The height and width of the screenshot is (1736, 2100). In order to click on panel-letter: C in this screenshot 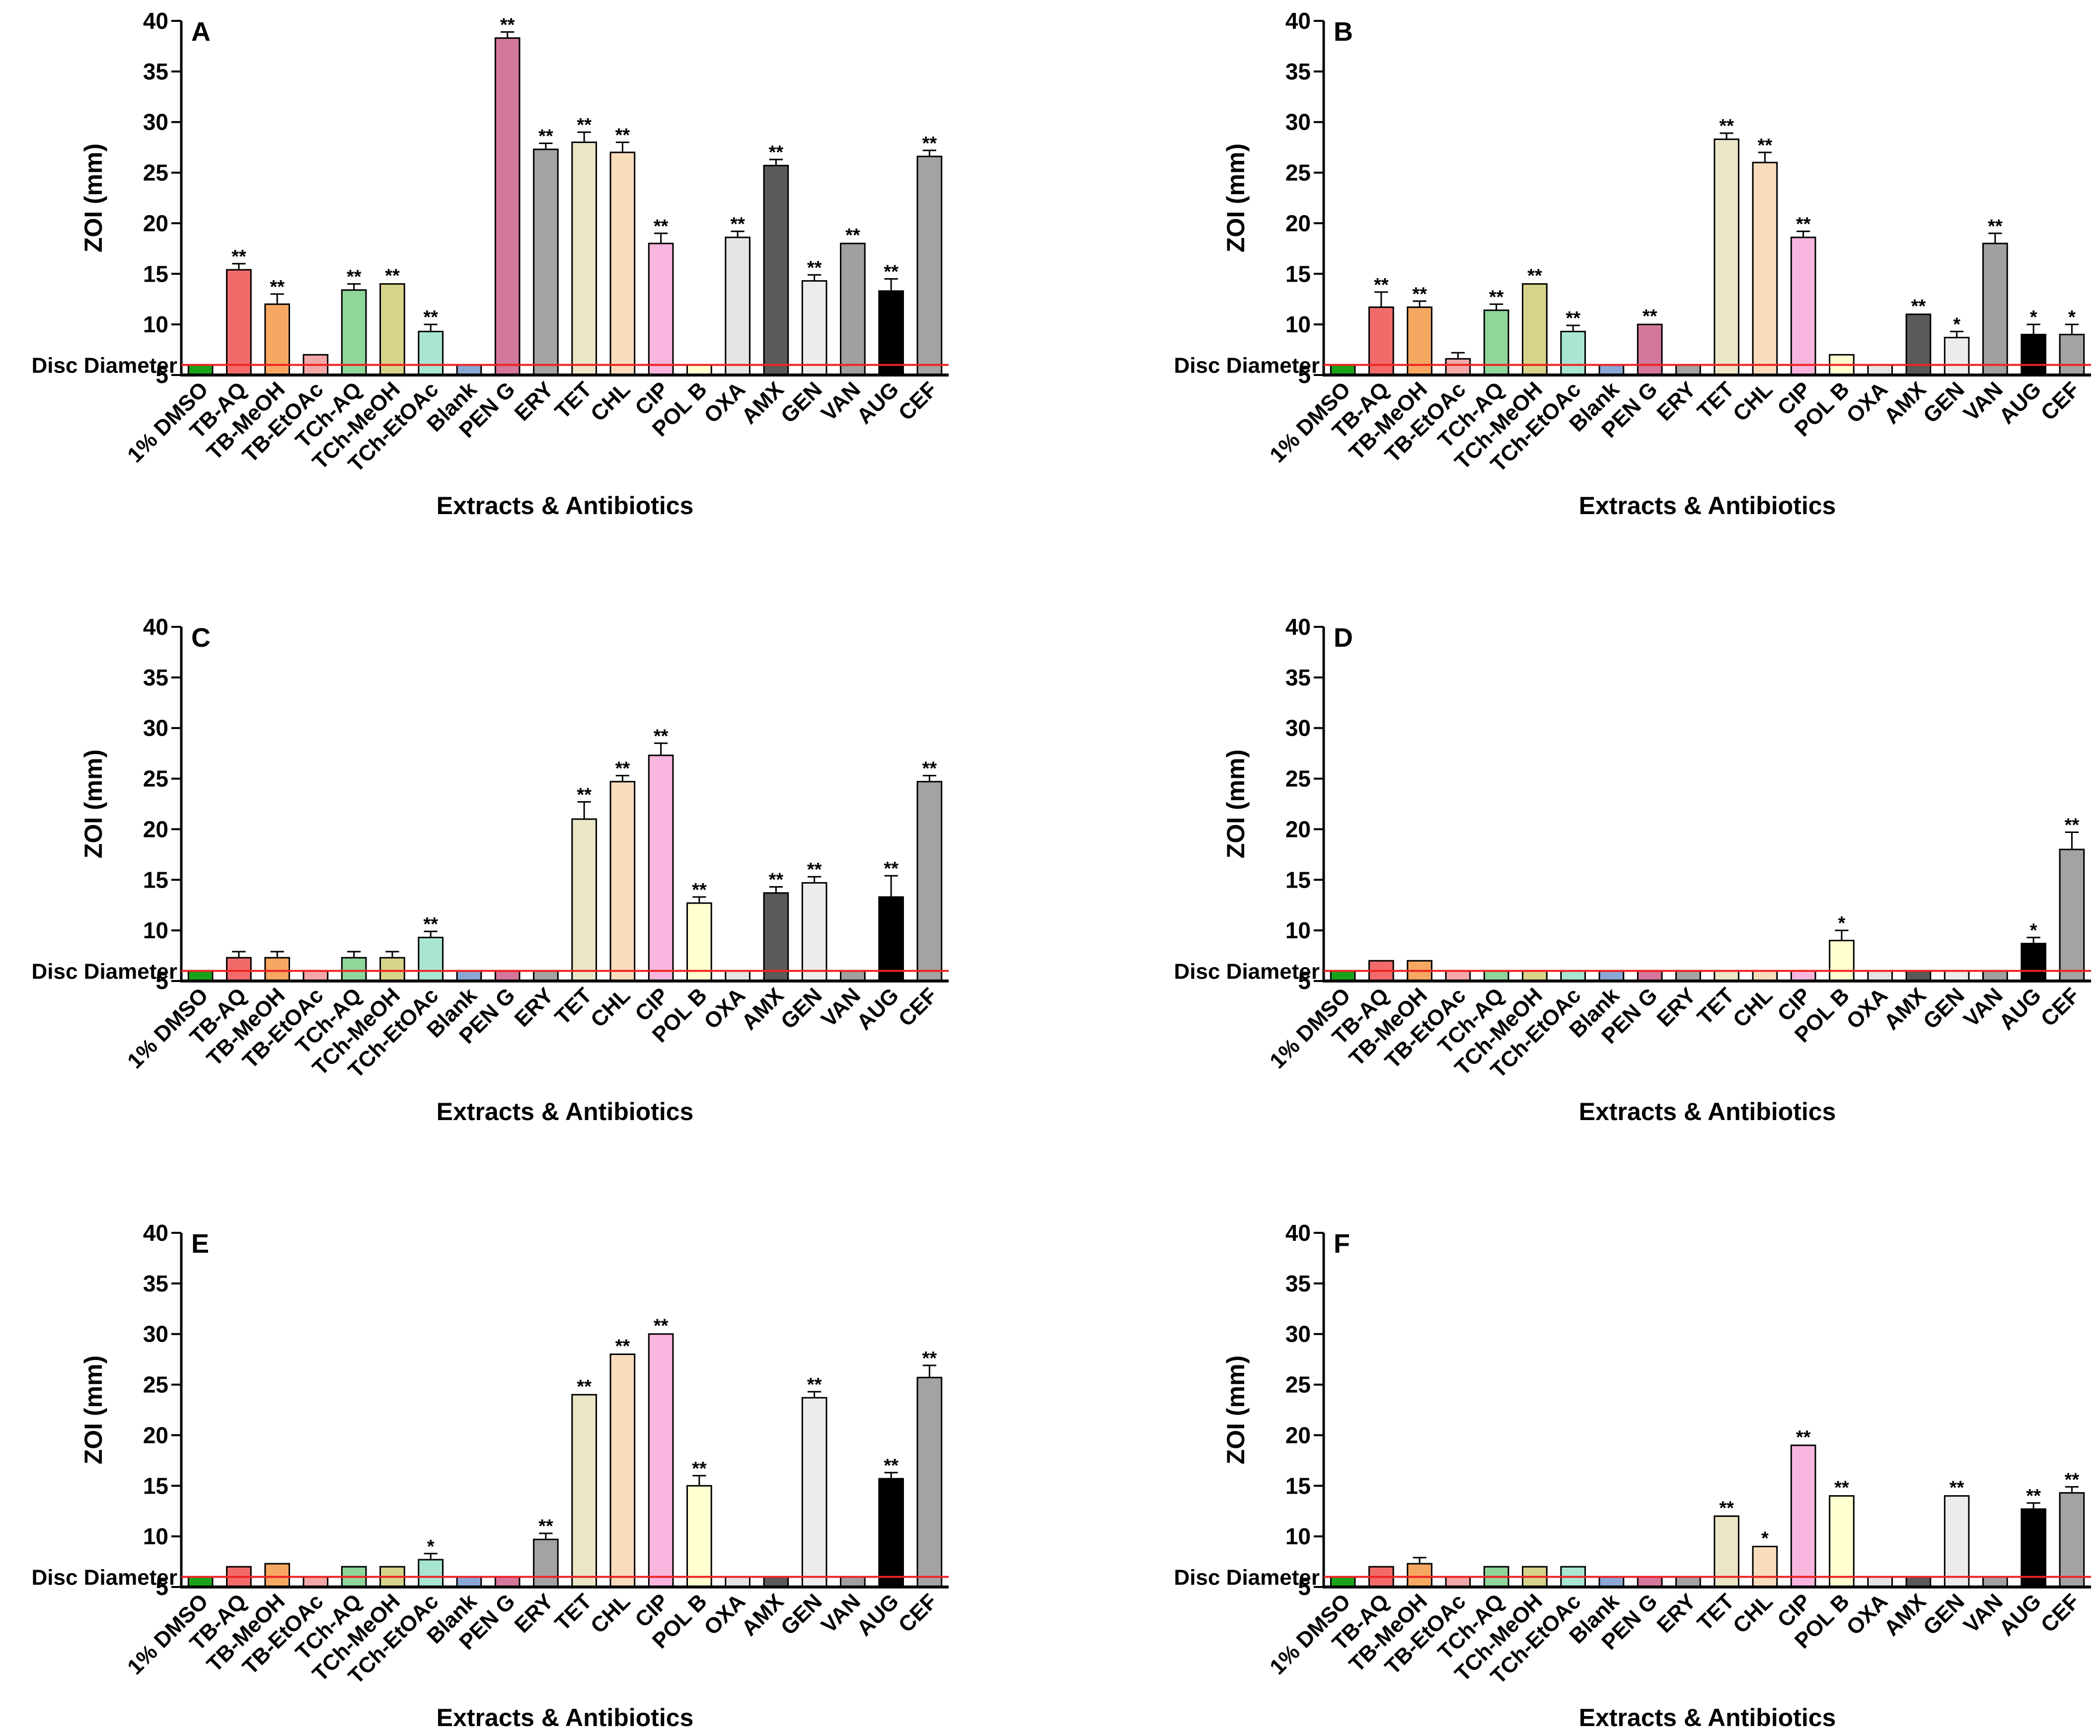, I will do `click(201, 638)`.